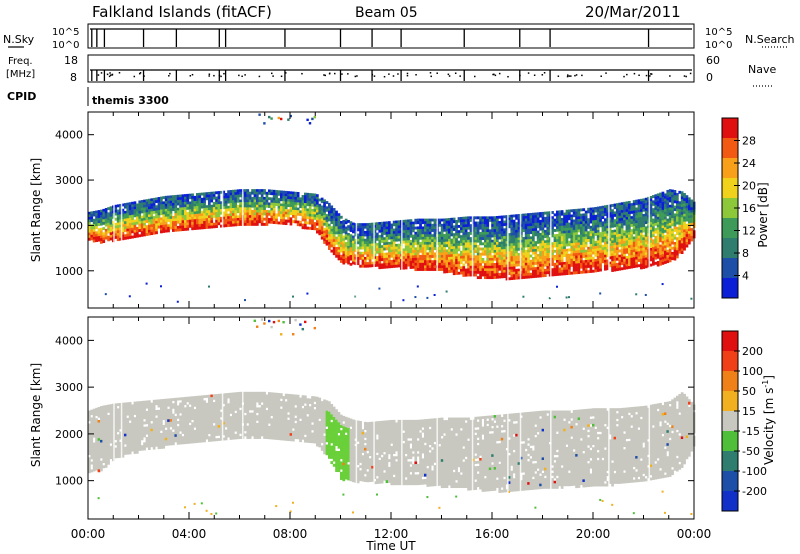 The width and height of the screenshot is (800, 554). I want to click on nsearch-tick-bottom: 10^0, so click(718, 45).